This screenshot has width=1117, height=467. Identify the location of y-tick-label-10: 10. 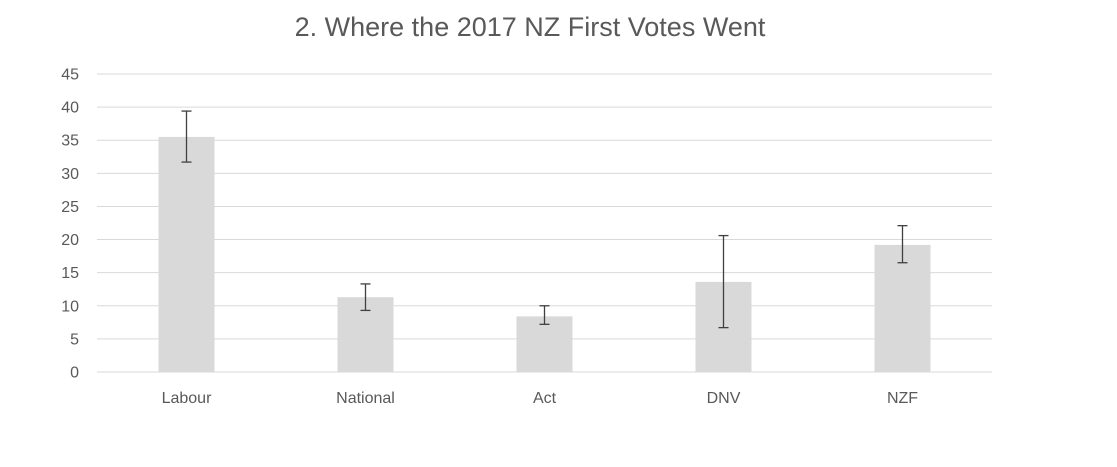
(70, 306).